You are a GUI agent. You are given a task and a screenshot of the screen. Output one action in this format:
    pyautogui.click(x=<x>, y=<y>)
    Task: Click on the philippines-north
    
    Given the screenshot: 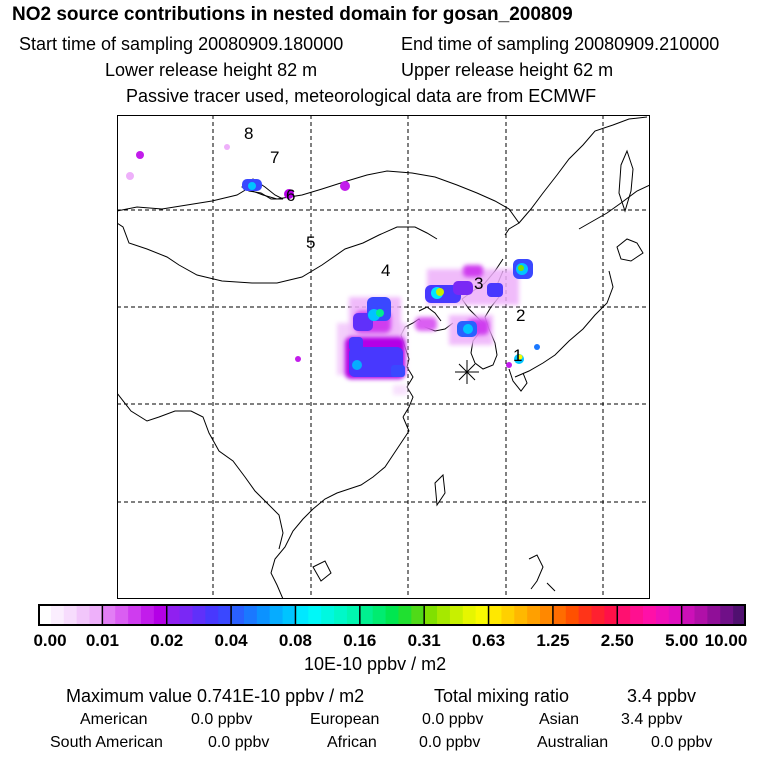 What is the action you would take?
    pyautogui.click(x=542, y=573)
    